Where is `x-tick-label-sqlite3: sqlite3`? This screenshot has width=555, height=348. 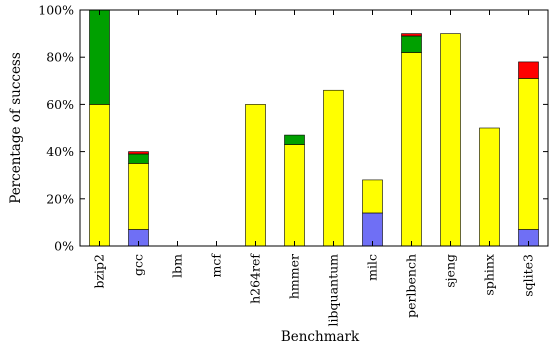
x-tick-label-sqlite3: sqlite3 is located at coordinates (528, 275).